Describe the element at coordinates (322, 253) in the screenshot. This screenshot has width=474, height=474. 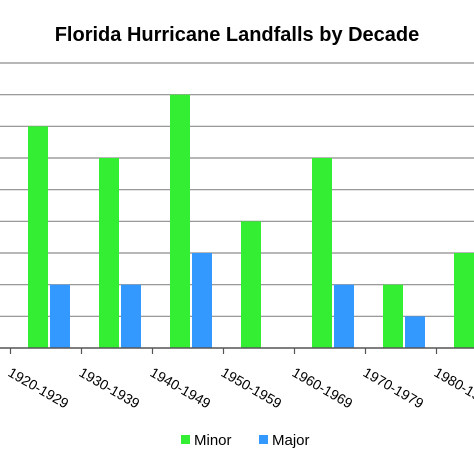
I see `bar-minor-1960-1969` at that location.